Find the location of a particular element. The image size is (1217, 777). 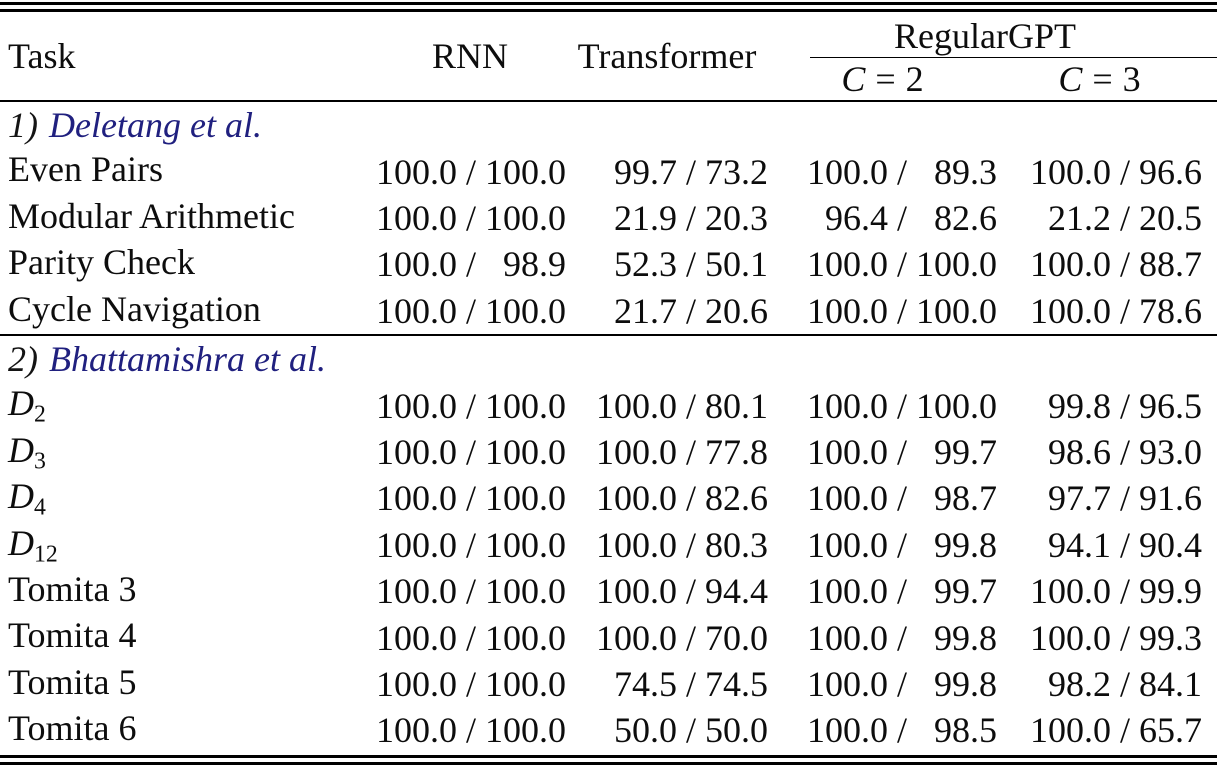

transformer-score-a: 100.0 is located at coordinates (636, 405).